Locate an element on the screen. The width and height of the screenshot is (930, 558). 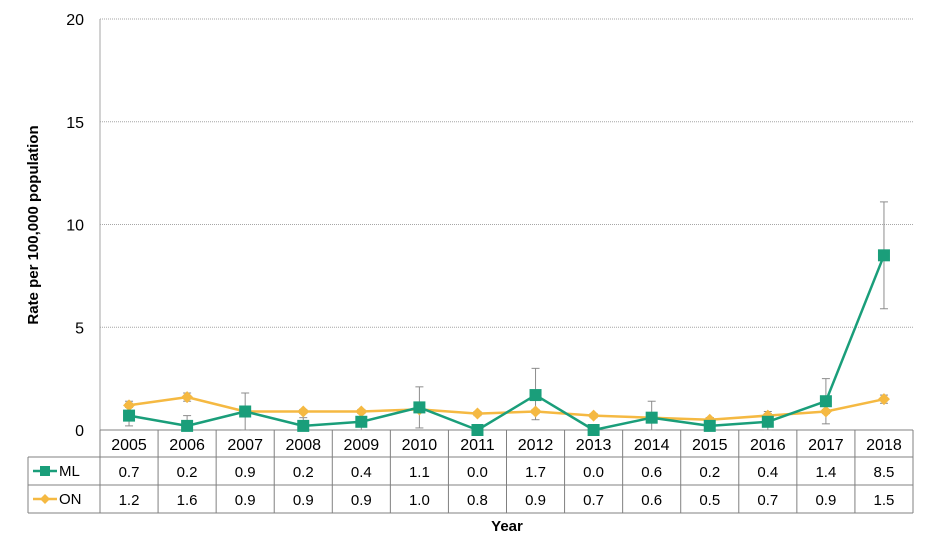
x-tick-label: 2017 is located at coordinates (826, 445).